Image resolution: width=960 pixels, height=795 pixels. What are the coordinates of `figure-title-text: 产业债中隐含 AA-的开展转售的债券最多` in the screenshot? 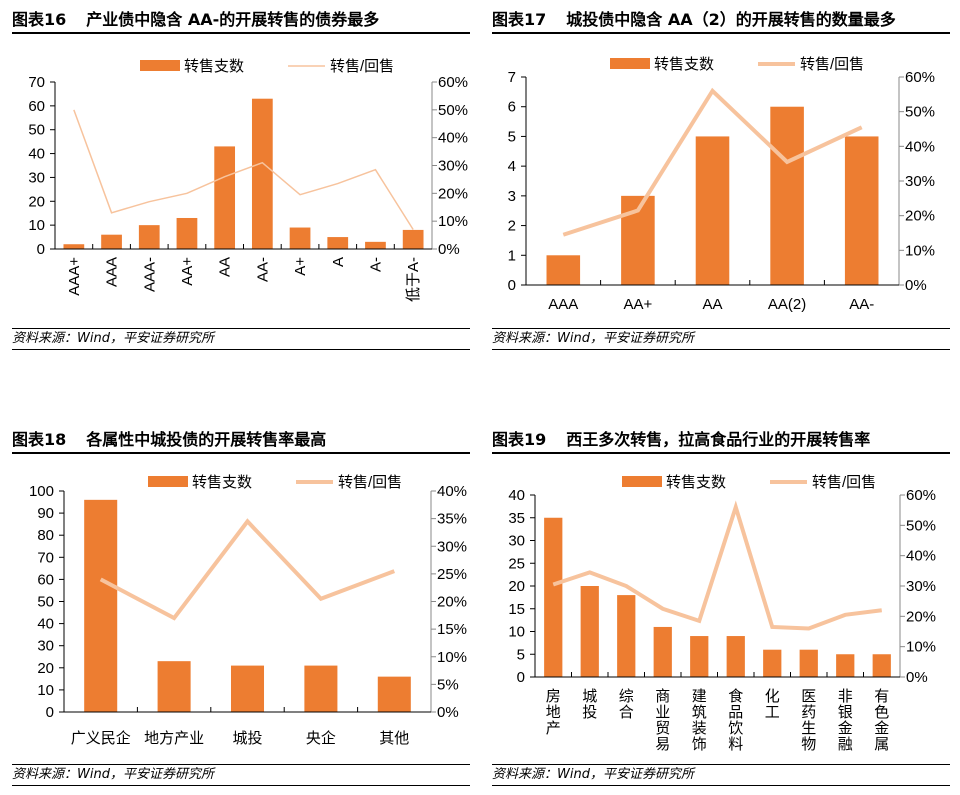 It's located at (233, 19).